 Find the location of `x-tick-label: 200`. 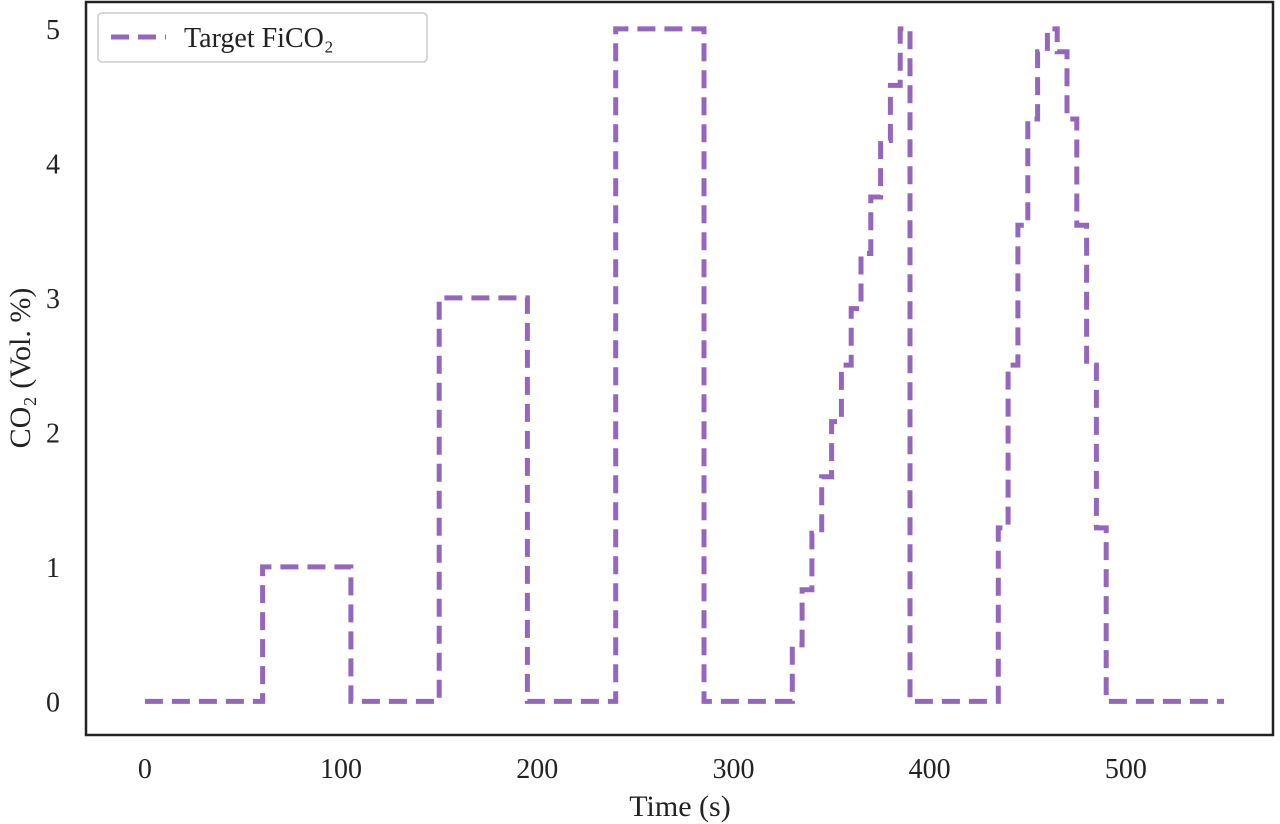

x-tick-label: 200 is located at coordinates (537, 769).